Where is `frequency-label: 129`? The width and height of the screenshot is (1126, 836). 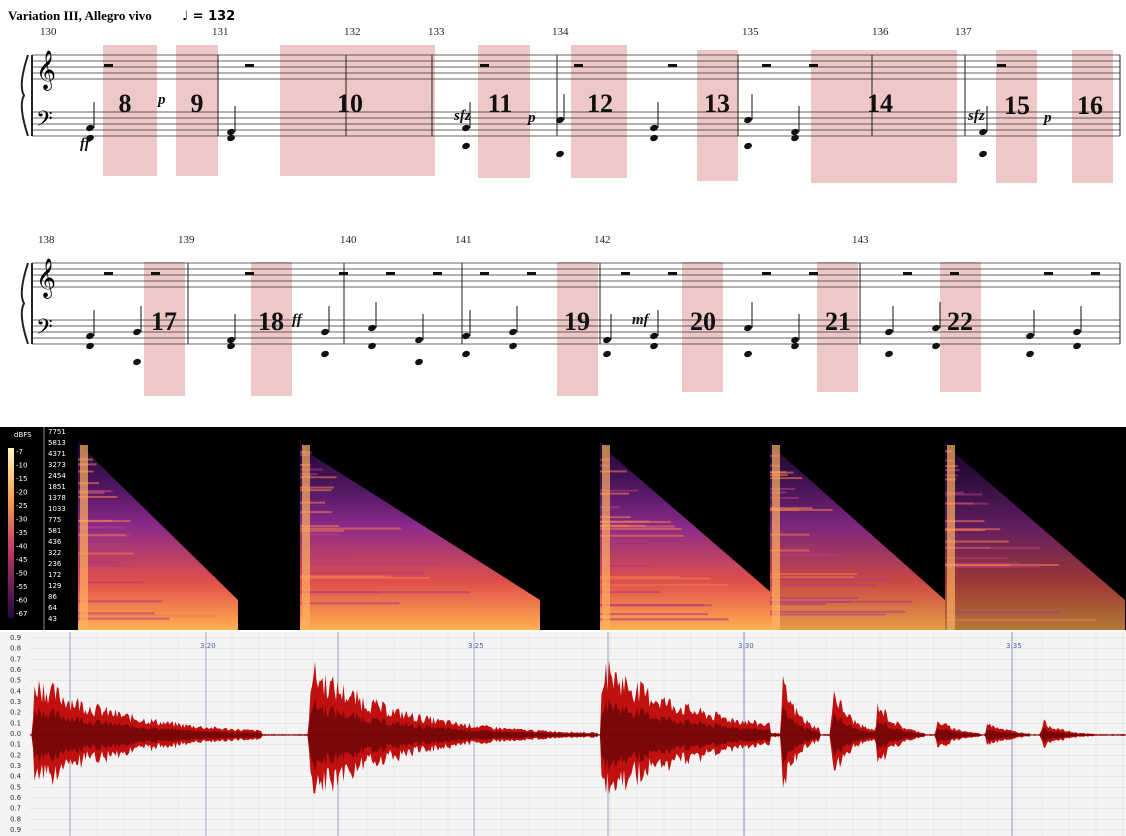
frequency-label: 129 is located at coordinates (54, 586).